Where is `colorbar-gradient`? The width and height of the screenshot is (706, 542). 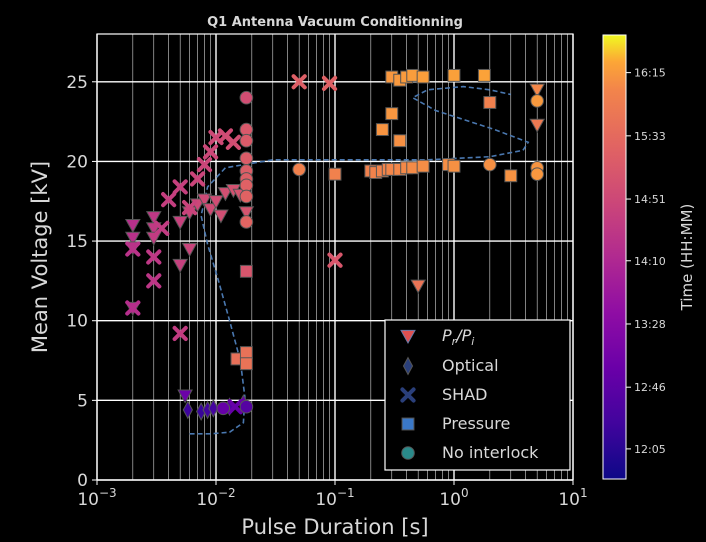 colorbar-gradient is located at coordinates (614, 257).